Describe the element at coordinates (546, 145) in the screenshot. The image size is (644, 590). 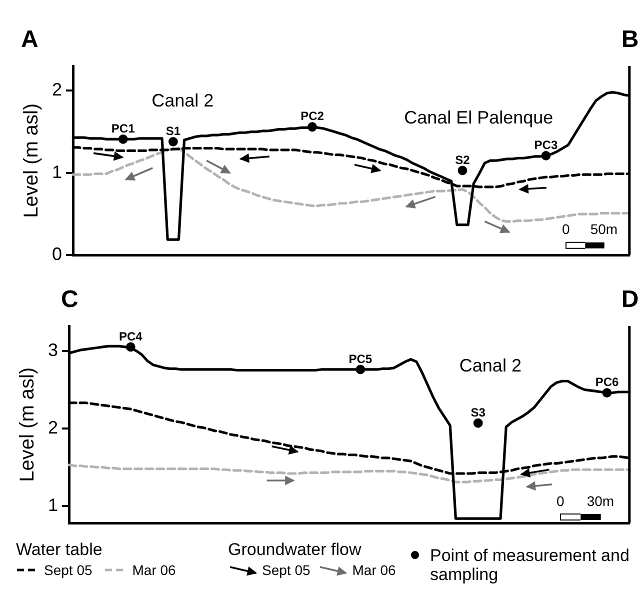
I see `annotation: PC3` at that location.